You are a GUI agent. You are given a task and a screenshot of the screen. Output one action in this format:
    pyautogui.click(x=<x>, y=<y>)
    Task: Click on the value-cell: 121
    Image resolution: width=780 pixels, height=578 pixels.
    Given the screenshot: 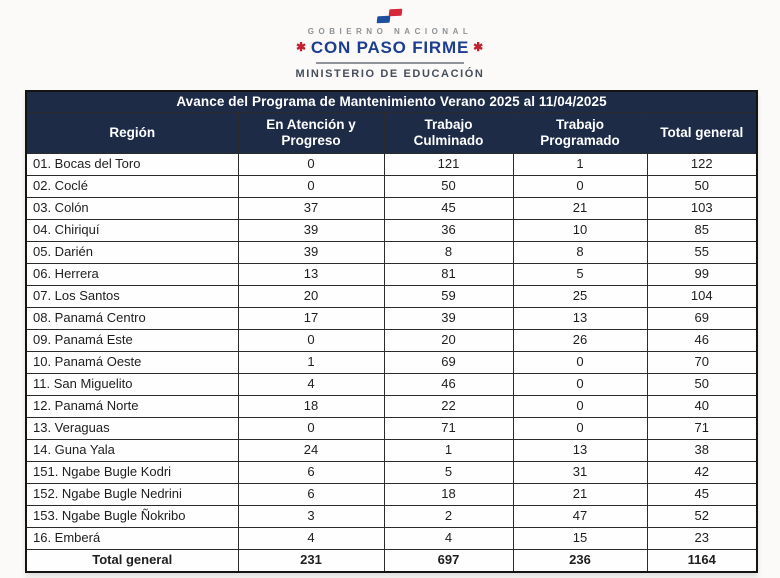 What is the action you would take?
    pyautogui.click(x=448, y=164)
    